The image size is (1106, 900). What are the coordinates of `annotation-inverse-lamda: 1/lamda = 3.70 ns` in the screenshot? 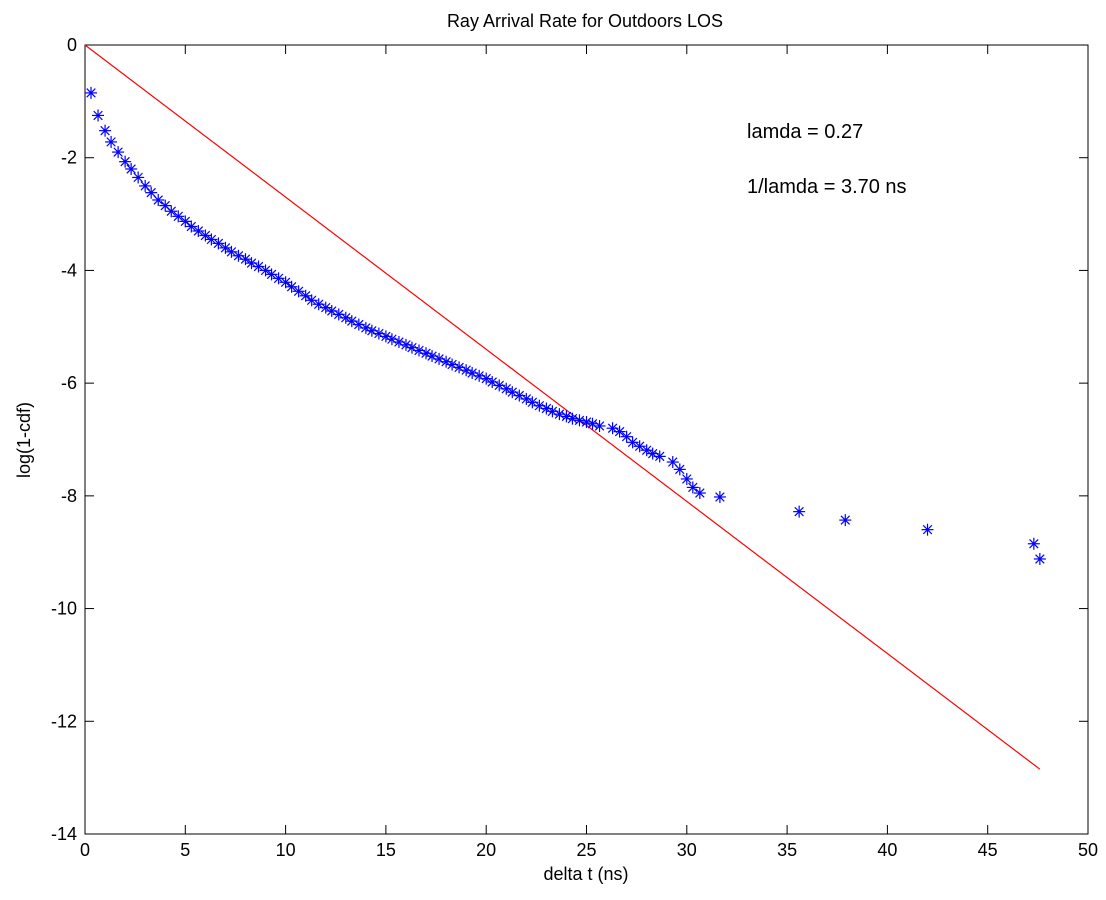 It's located at (827, 187).